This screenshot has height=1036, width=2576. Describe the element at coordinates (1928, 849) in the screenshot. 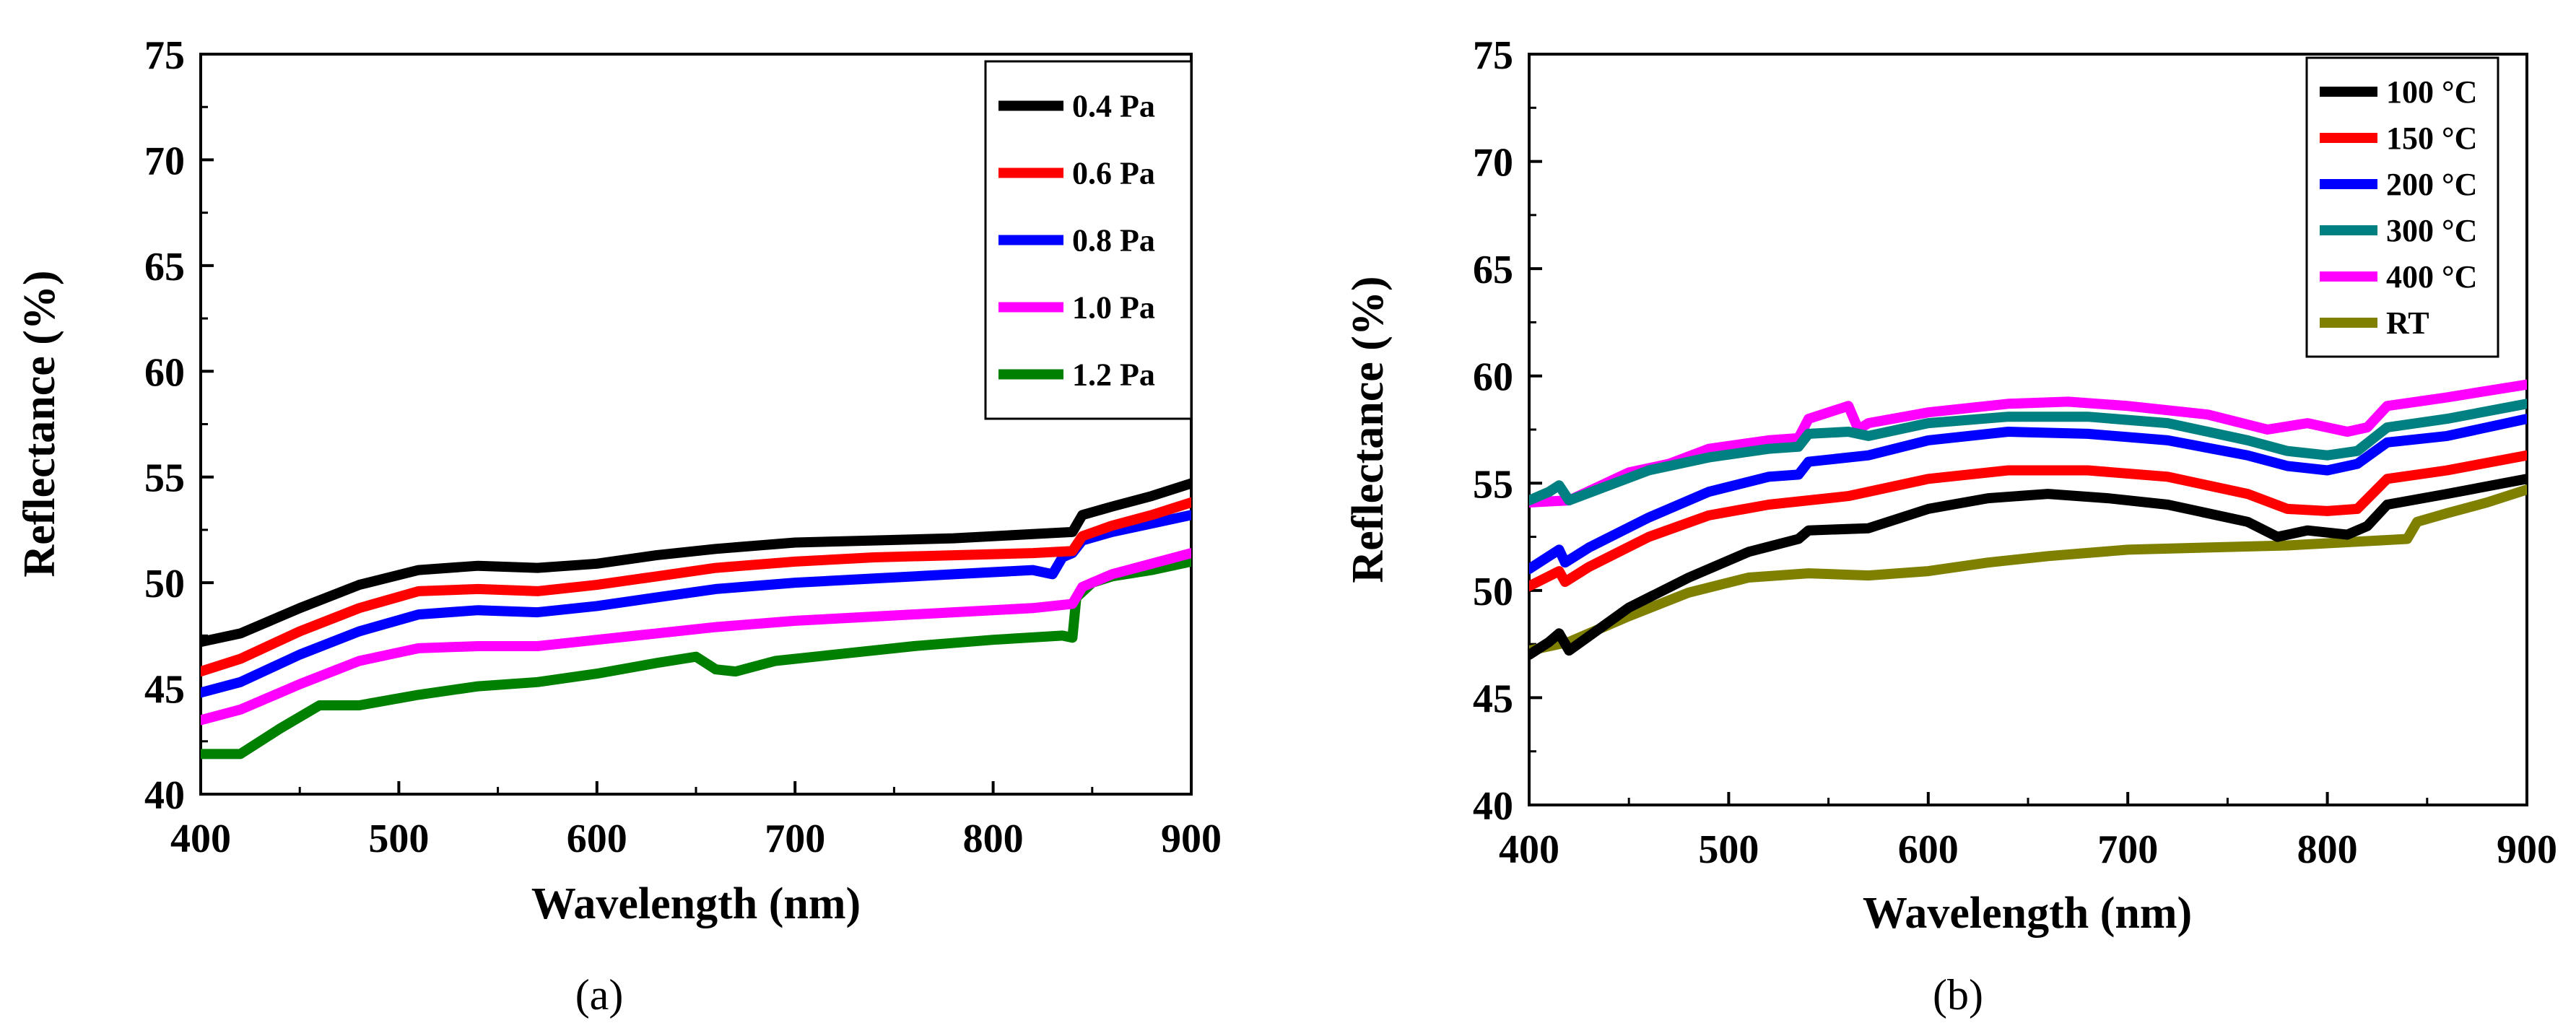

I see `panel-b-x-tick-label: 600` at that location.